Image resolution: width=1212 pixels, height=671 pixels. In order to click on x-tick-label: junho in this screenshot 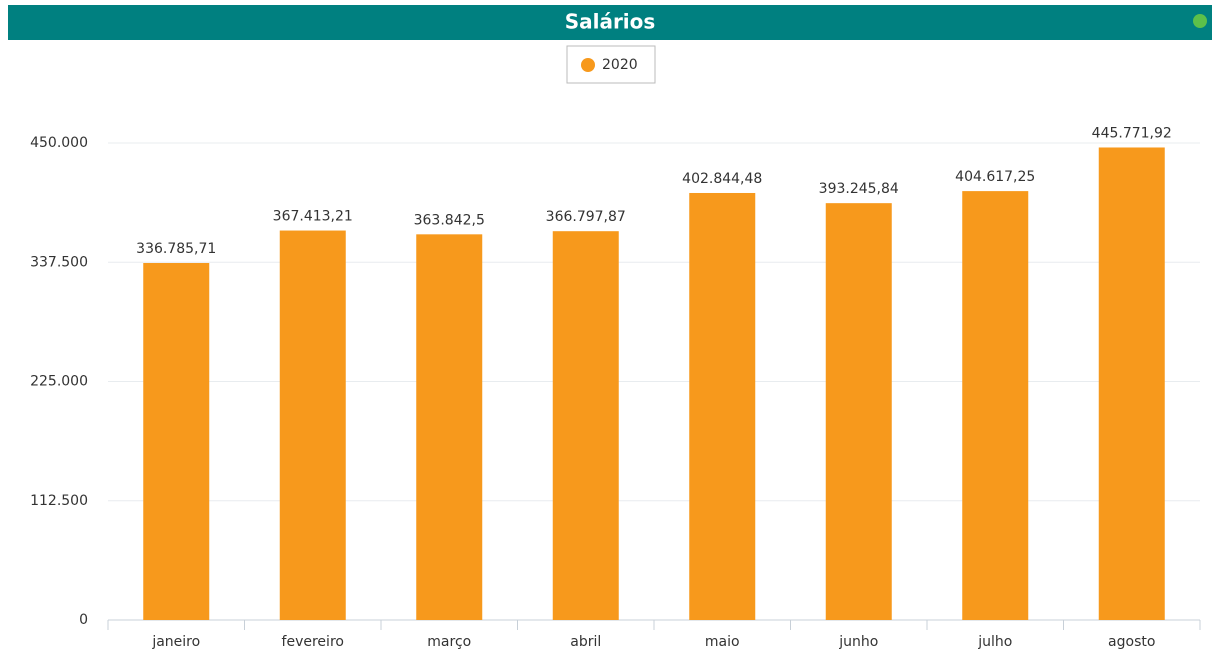, I will do `click(858, 642)`.